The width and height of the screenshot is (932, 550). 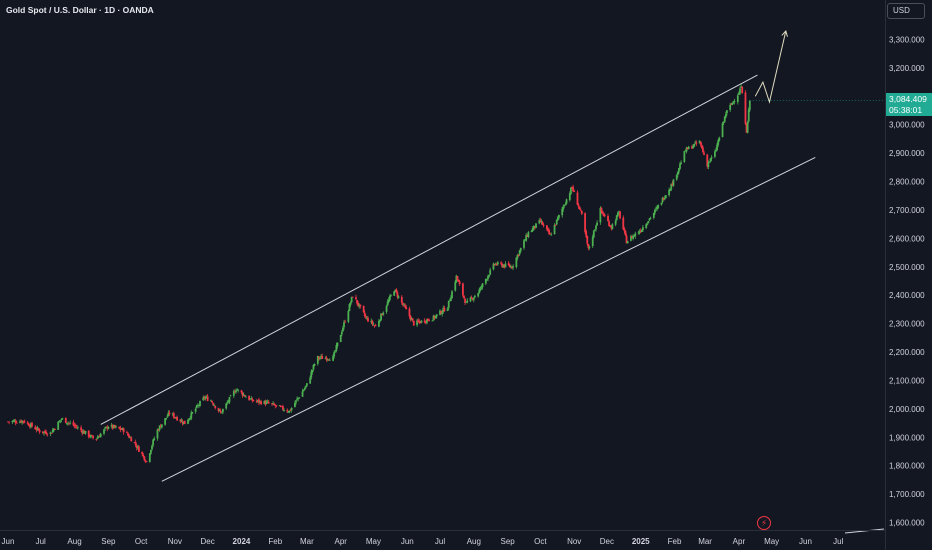 I want to click on last-price-tag: 3,084.409 05:38:01, so click(x=909, y=104).